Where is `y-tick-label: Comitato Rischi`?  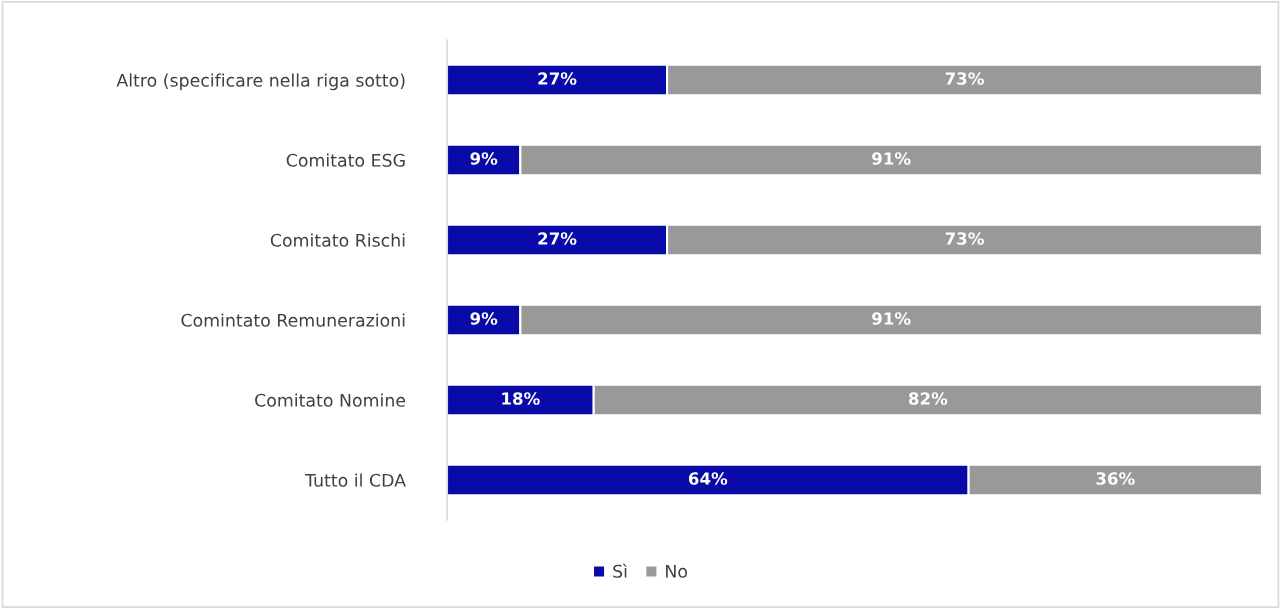 y-tick-label: Comitato Rischi is located at coordinates (337, 240).